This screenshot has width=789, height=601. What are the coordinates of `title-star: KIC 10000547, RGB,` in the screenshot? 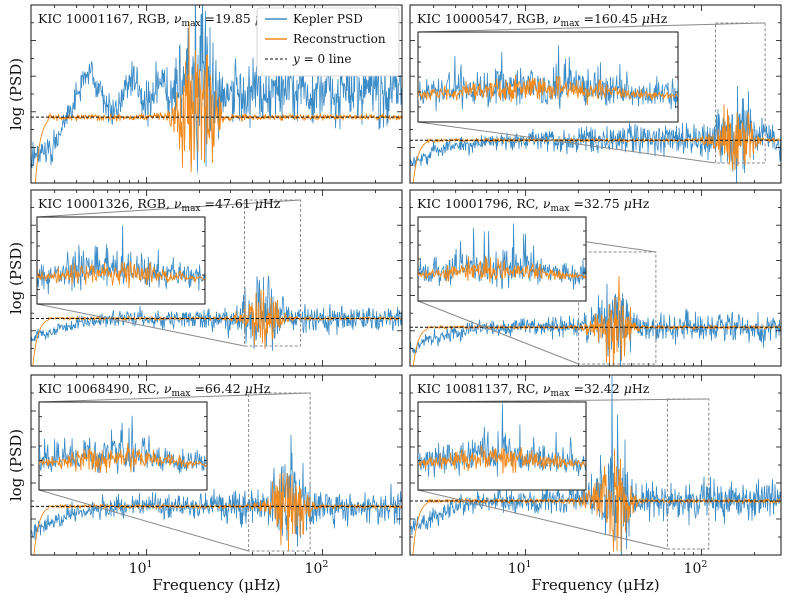 It's located at (485, 18).